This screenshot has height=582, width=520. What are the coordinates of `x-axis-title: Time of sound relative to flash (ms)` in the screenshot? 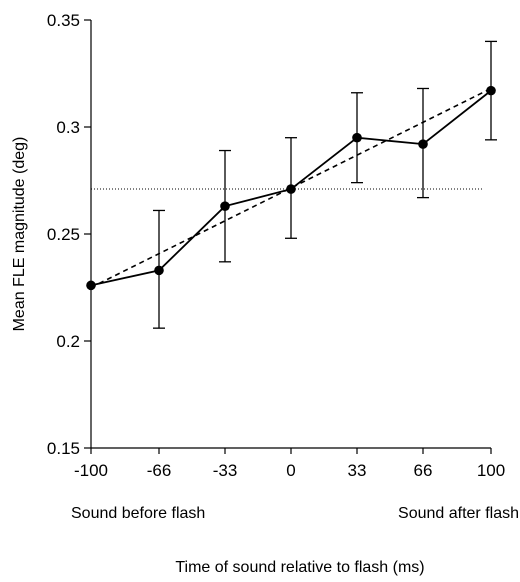 It's located at (299, 567).